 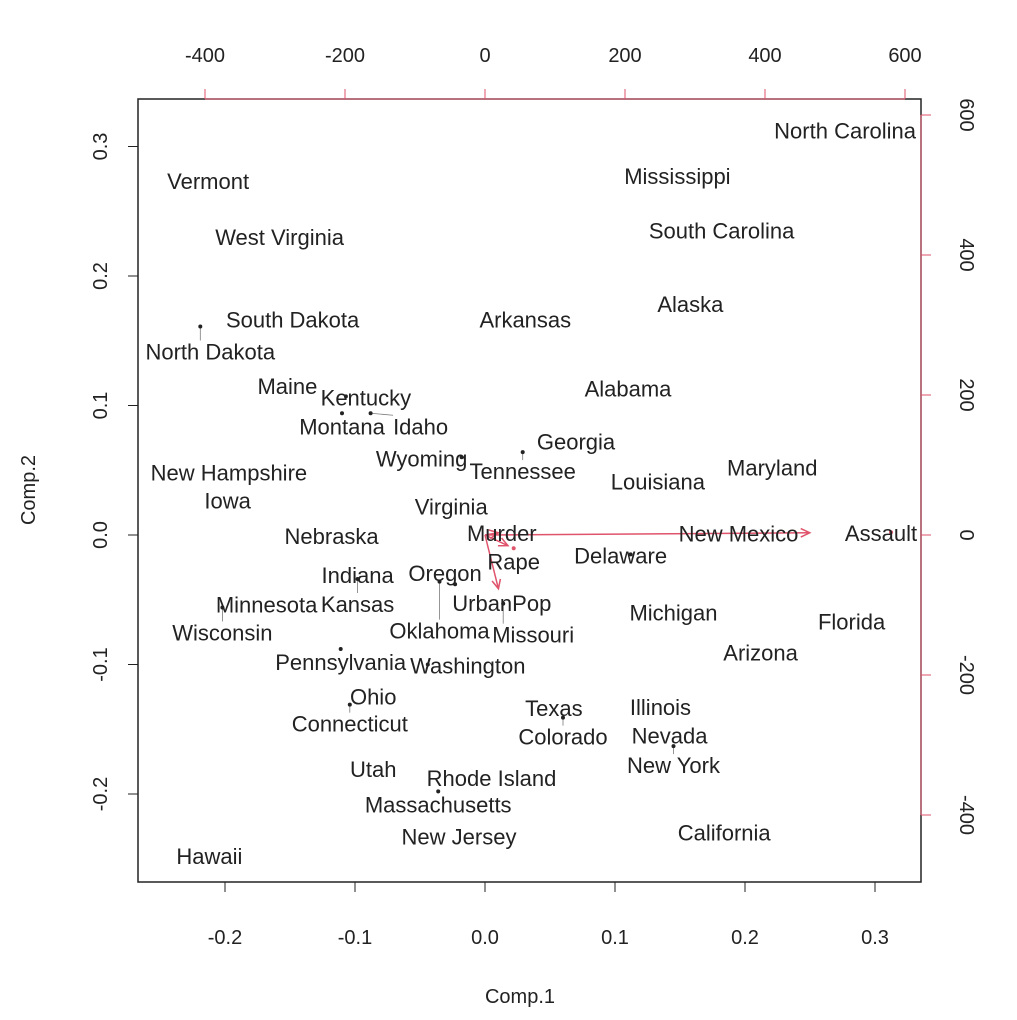 I want to click on right-tick-label: -400, so click(x=966, y=815).